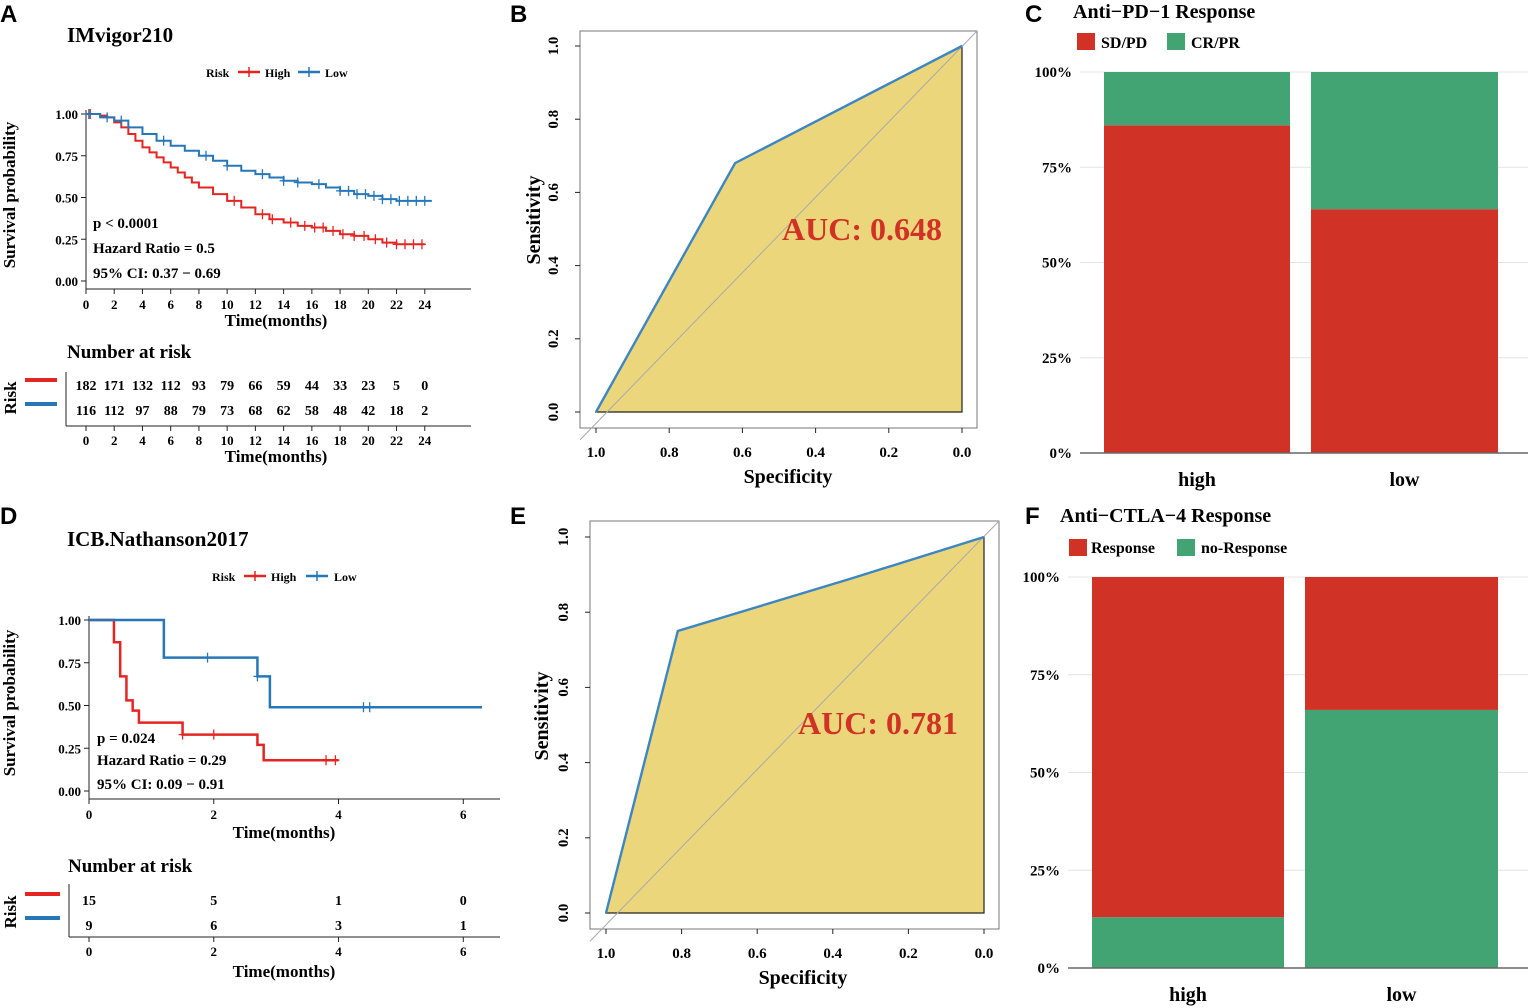  What do you see at coordinates (1404, 331) in the screenshot?
I see `bar-segment-sd/pd-low` at bounding box center [1404, 331].